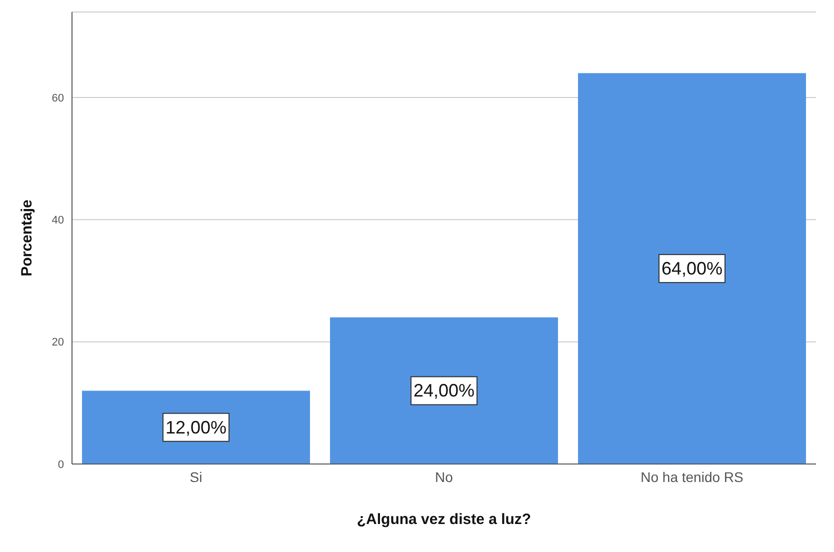 Image resolution: width=834 pixels, height=552 pixels. I want to click on bar, so click(444, 390).